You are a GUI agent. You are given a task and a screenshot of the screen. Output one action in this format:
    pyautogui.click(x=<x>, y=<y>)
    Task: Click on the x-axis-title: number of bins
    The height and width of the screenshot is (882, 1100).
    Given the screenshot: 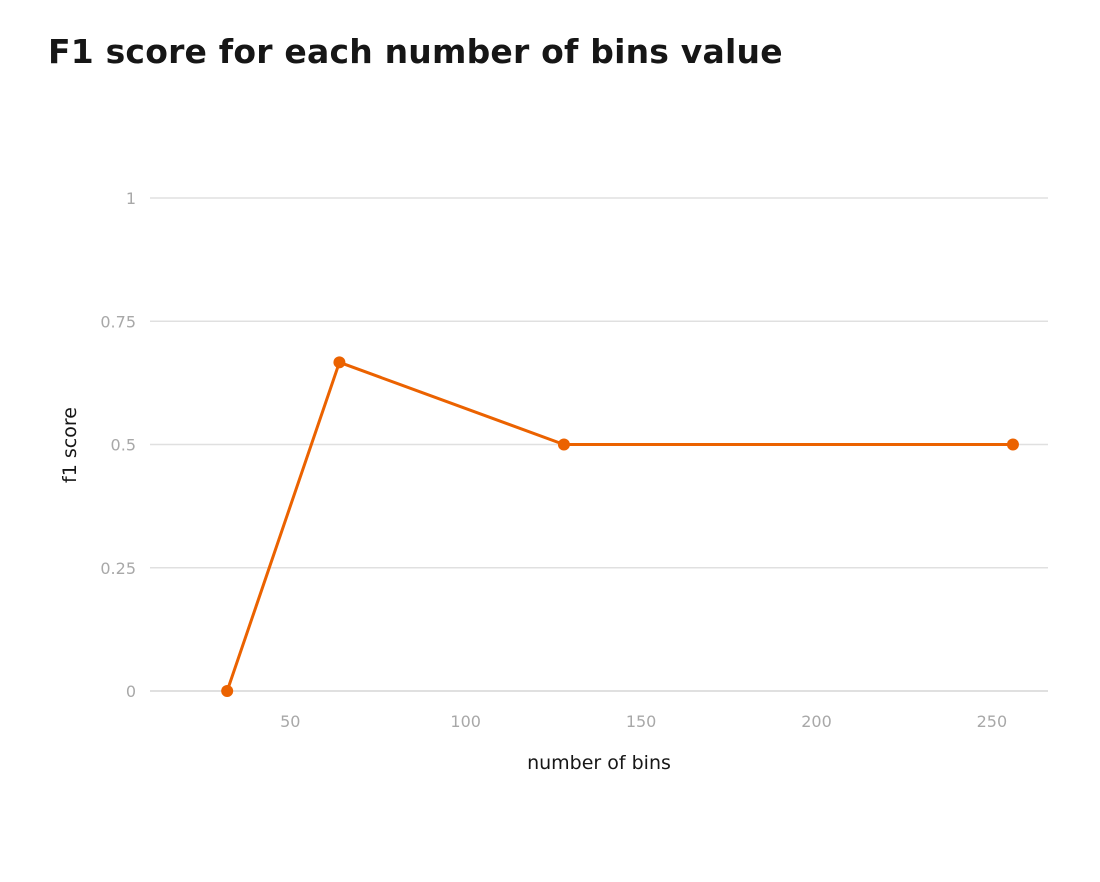 What is the action you would take?
    pyautogui.click(x=599, y=763)
    